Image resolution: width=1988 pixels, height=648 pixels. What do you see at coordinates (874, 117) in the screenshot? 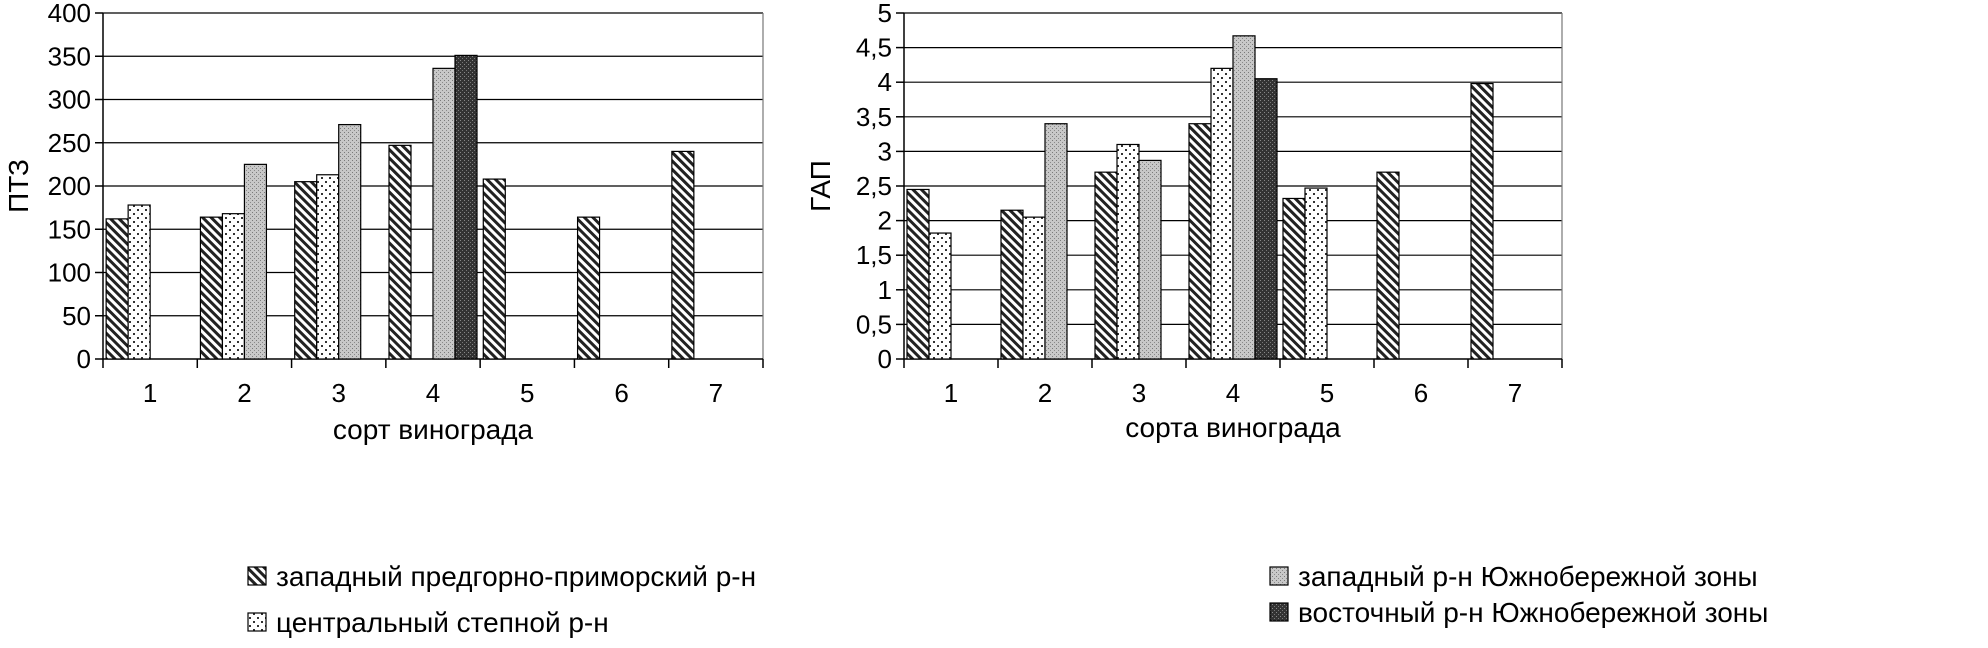
I see `y-tick-label: 3,5` at bounding box center [874, 117].